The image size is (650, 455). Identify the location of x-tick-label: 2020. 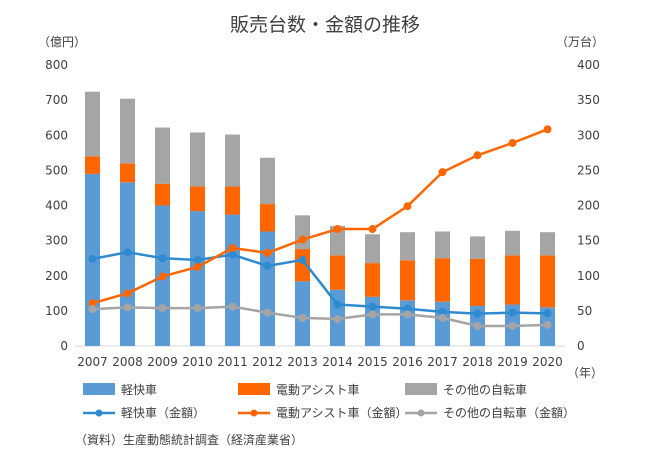
(547, 362).